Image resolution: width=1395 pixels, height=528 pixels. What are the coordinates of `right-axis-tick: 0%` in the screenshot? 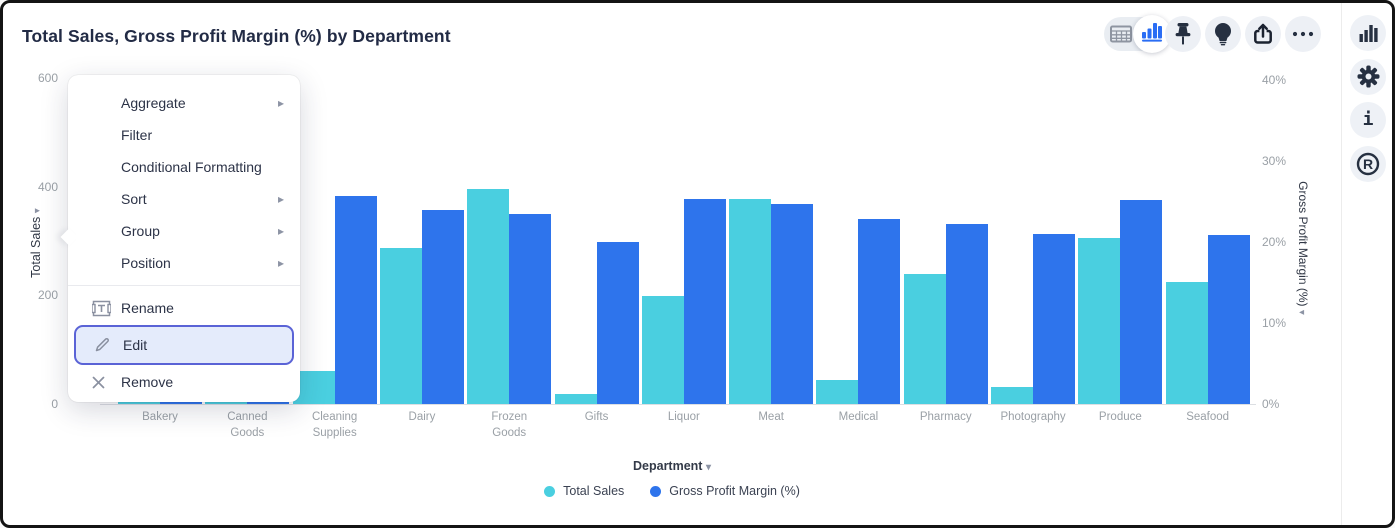 It's located at (1271, 404).